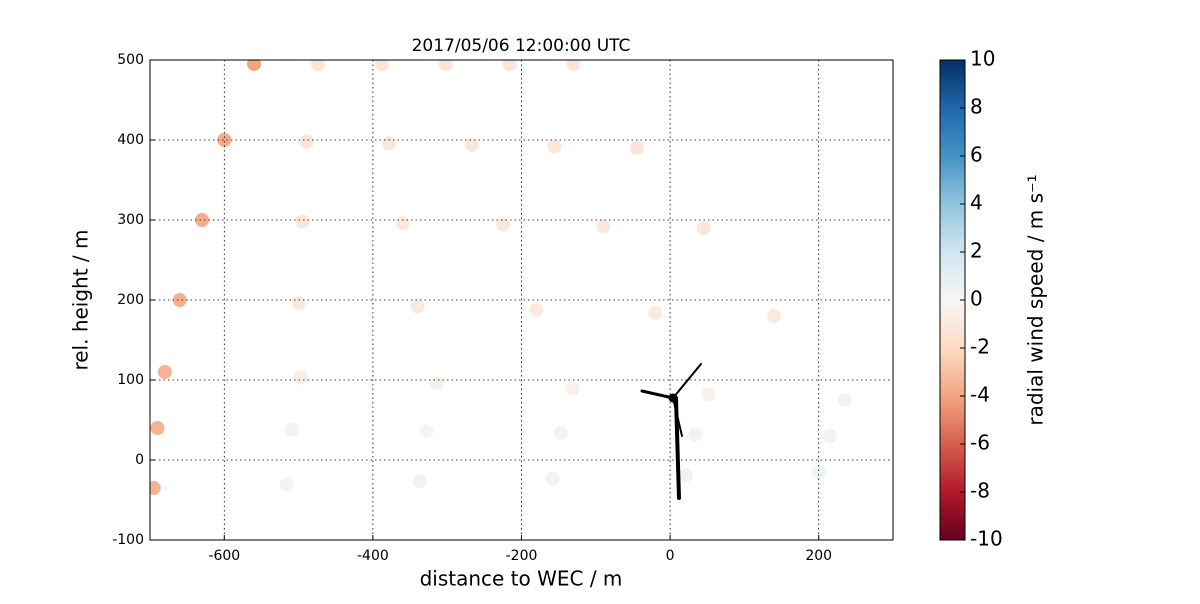 This screenshot has width=1200, height=604. What do you see at coordinates (818, 556) in the screenshot?
I see `x-tick-label: 200` at bounding box center [818, 556].